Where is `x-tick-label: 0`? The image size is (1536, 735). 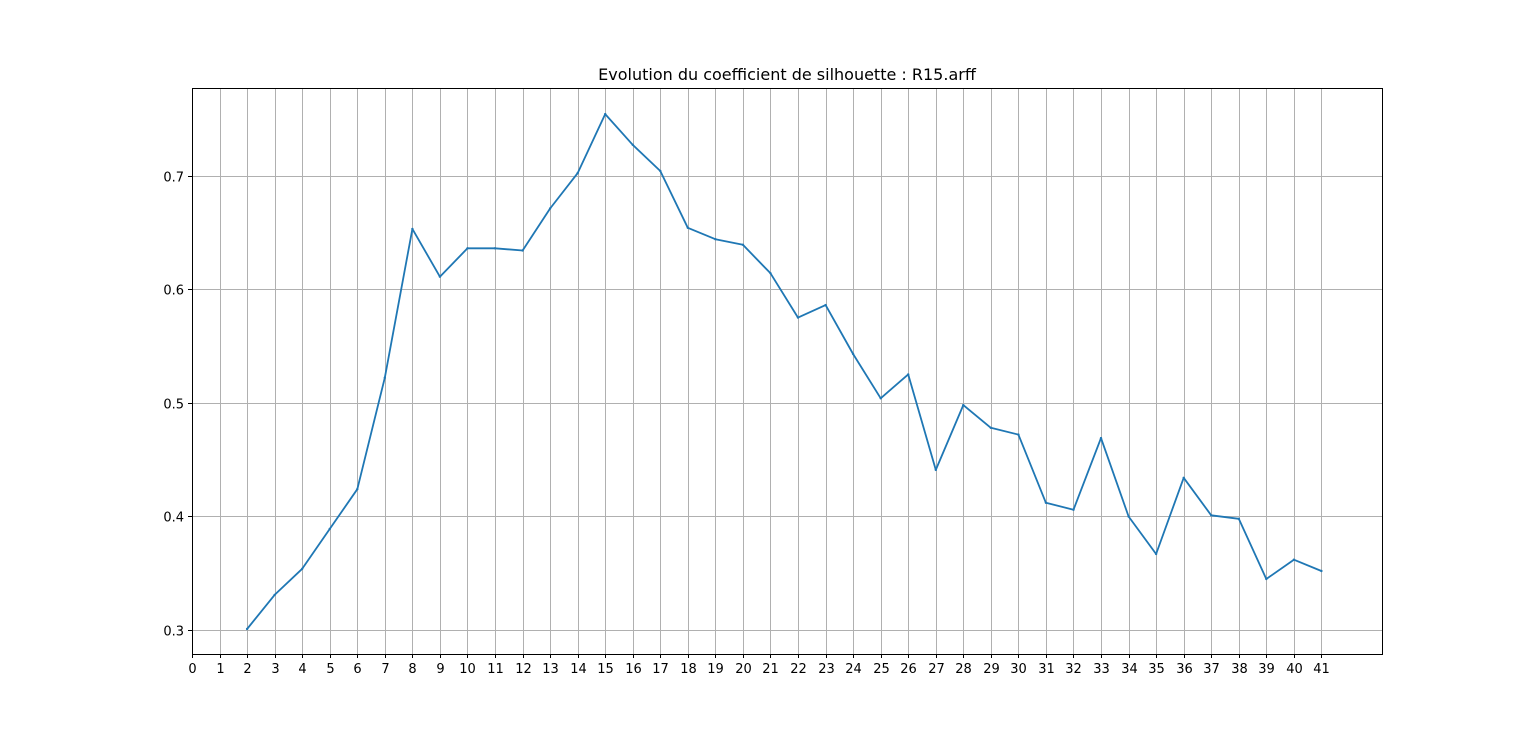 x-tick-label: 0 is located at coordinates (192, 669).